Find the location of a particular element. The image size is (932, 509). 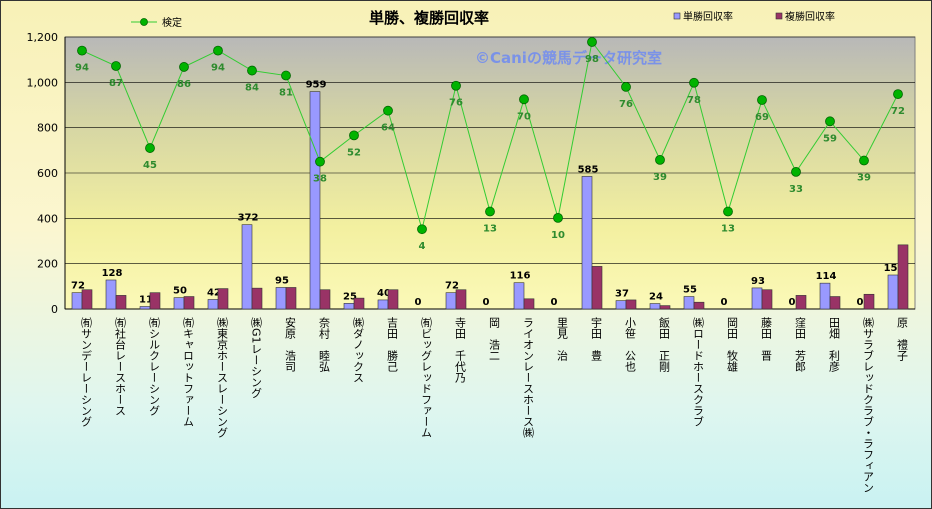

x-tick-label: ライオンレースホース㈱ is located at coordinates (528, 377).